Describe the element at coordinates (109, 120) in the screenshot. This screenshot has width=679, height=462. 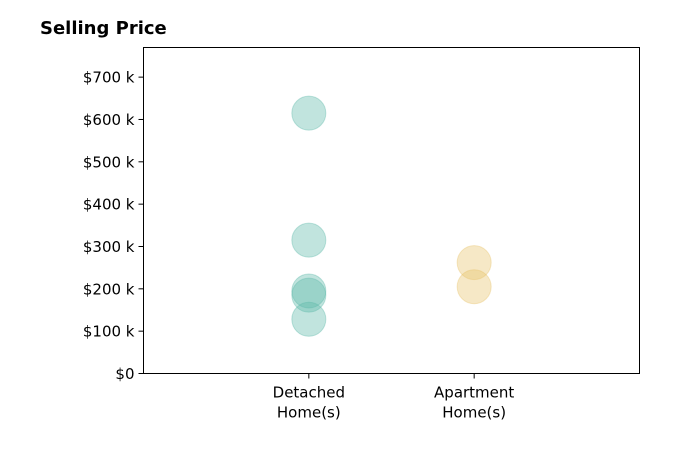
I see `y-tick-label: $600 k` at that location.